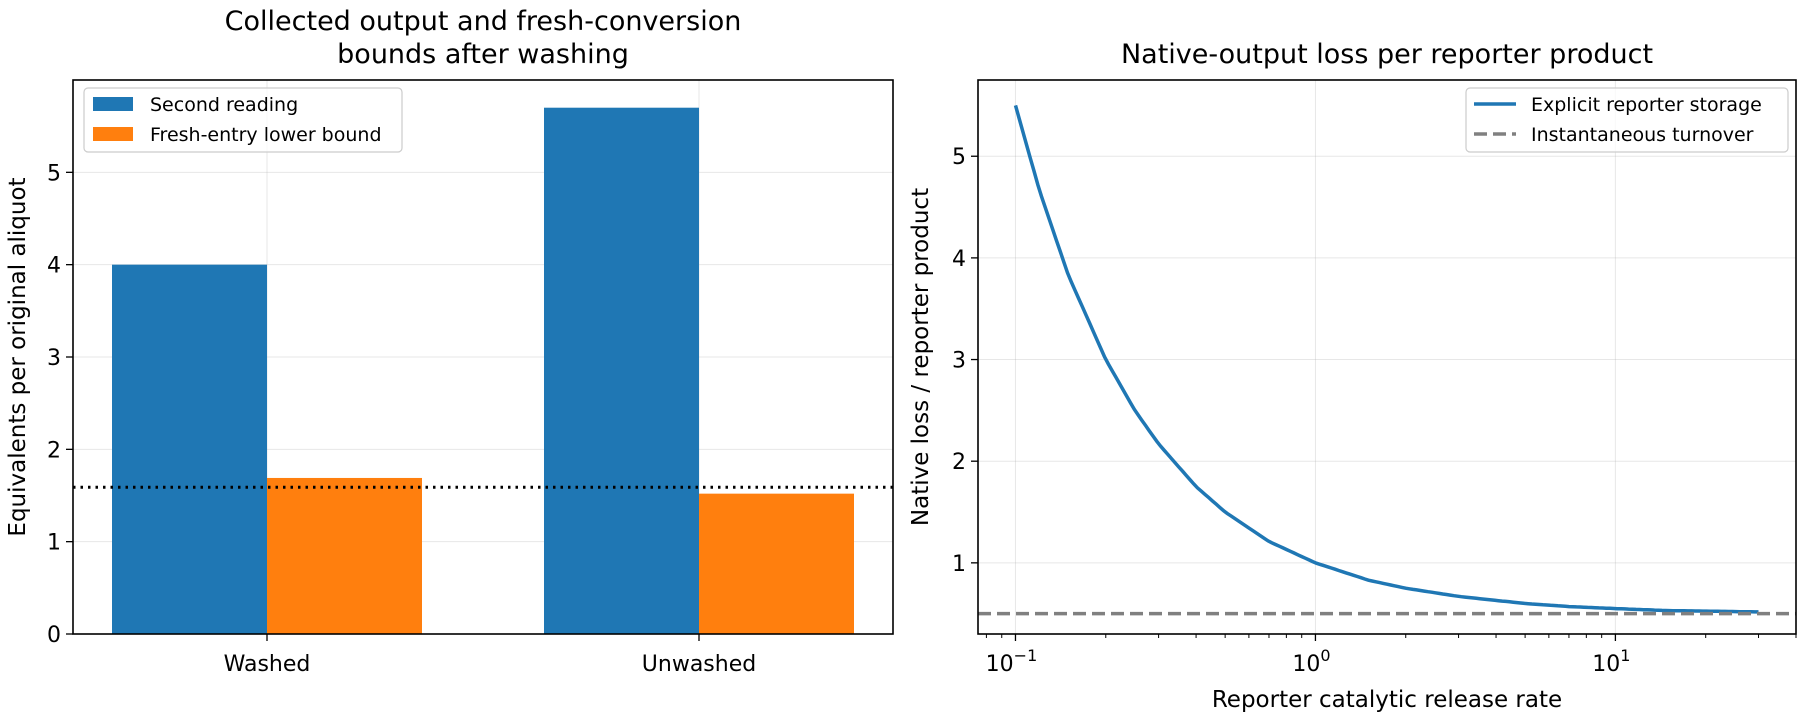  Describe the element at coordinates (699, 664) in the screenshot. I see `x-tick-label: Unwashed` at that location.